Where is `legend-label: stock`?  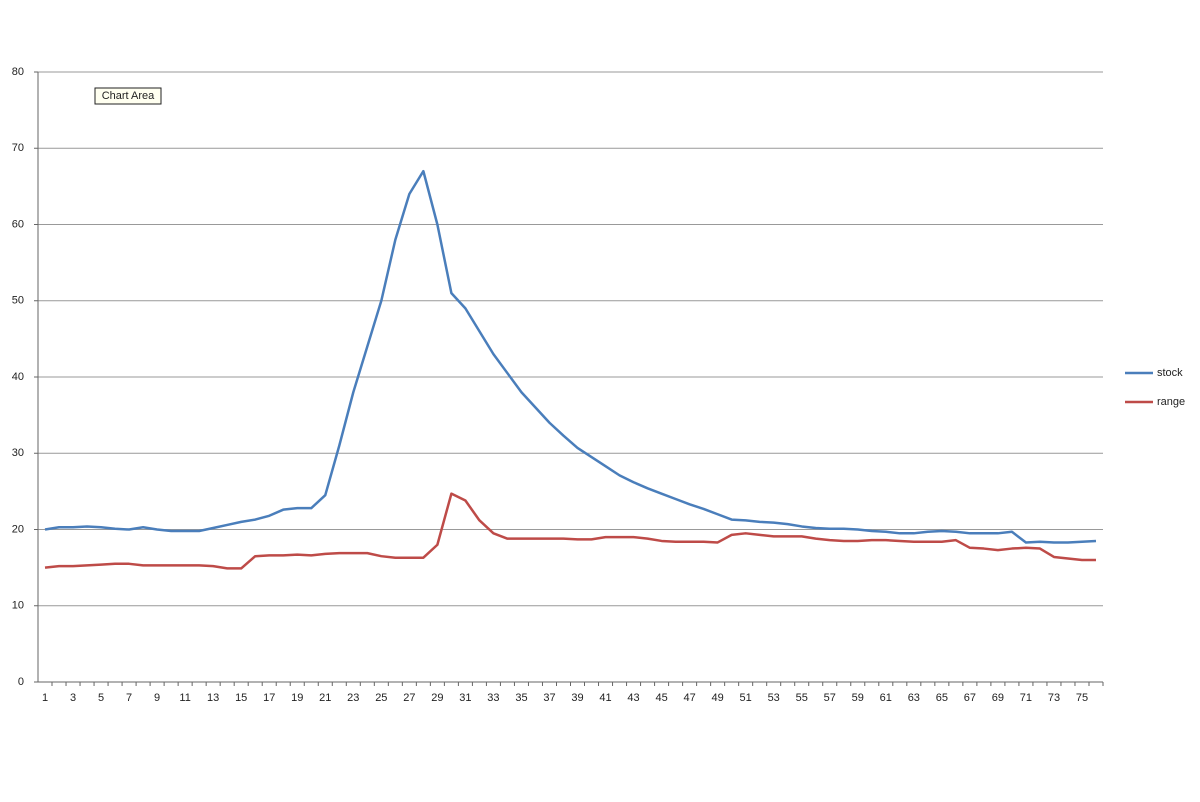 legend-label: stock is located at coordinates (1170, 373).